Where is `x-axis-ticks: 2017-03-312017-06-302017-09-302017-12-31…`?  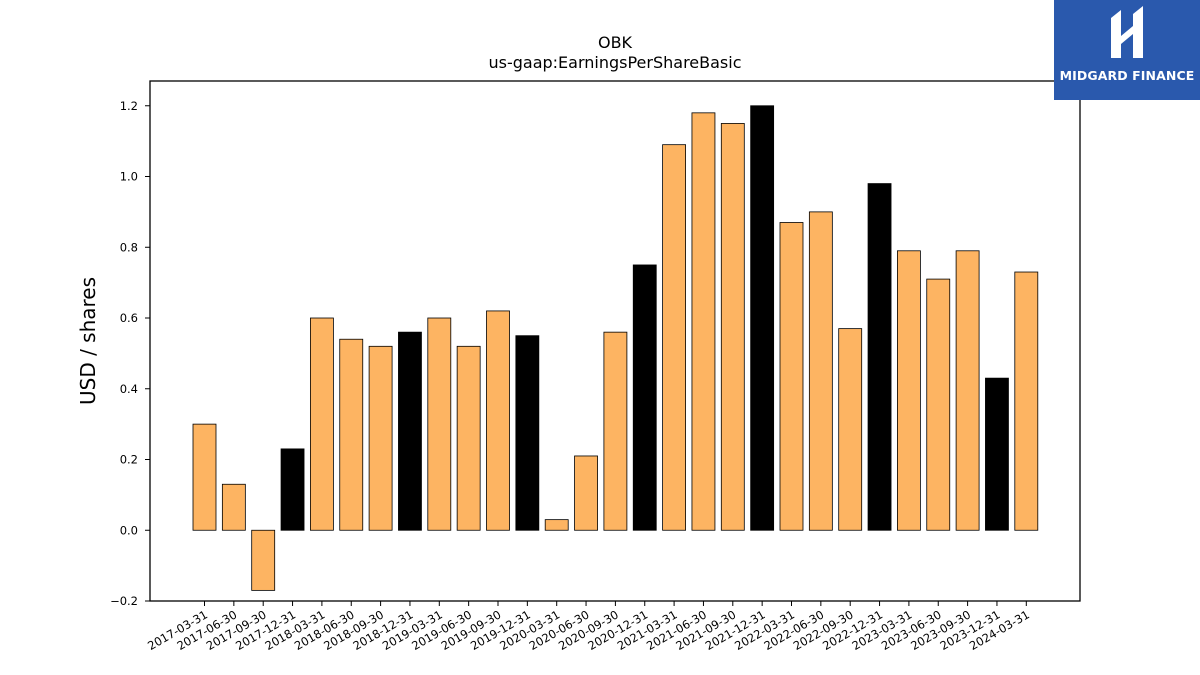
x-axis-ticks: 2017-03-312017-06-302017-09-302017-12-31… is located at coordinates (588, 627).